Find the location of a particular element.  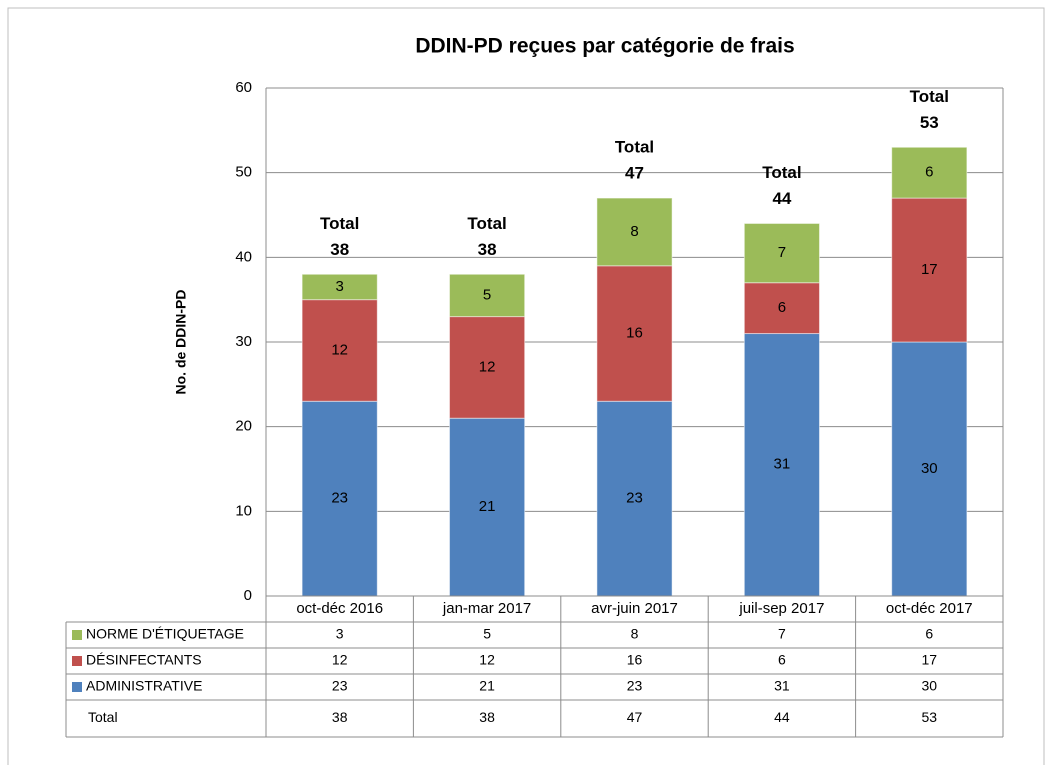

y-tick-label: 10 is located at coordinates (243, 510).